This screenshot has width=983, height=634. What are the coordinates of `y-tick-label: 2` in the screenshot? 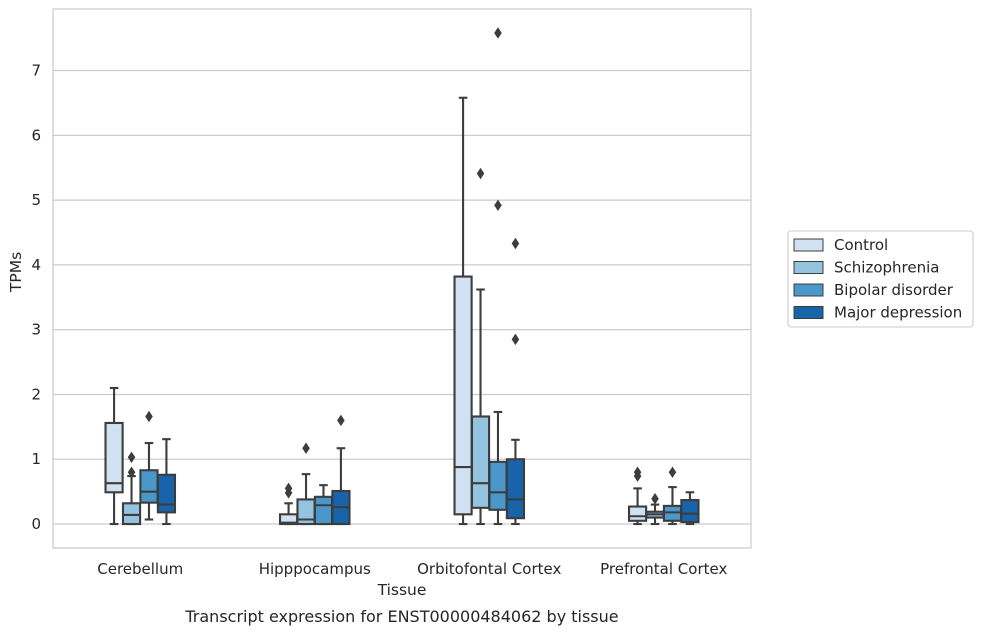 It's located at (36, 394).